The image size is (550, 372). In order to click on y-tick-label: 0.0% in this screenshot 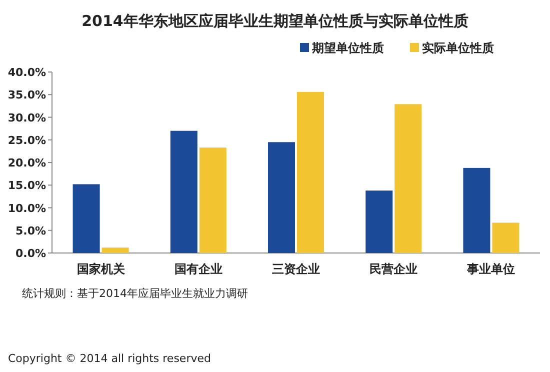, I will do `click(30, 253)`.